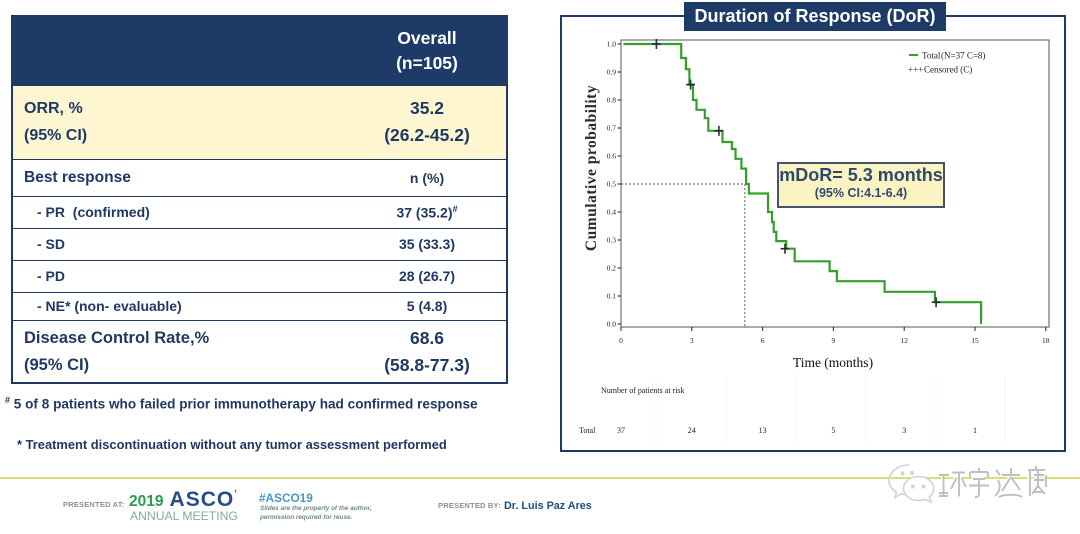 The width and height of the screenshot is (1080, 534). What do you see at coordinates (1046, 340) in the screenshot?
I see `svg-text: 18` at bounding box center [1046, 340].